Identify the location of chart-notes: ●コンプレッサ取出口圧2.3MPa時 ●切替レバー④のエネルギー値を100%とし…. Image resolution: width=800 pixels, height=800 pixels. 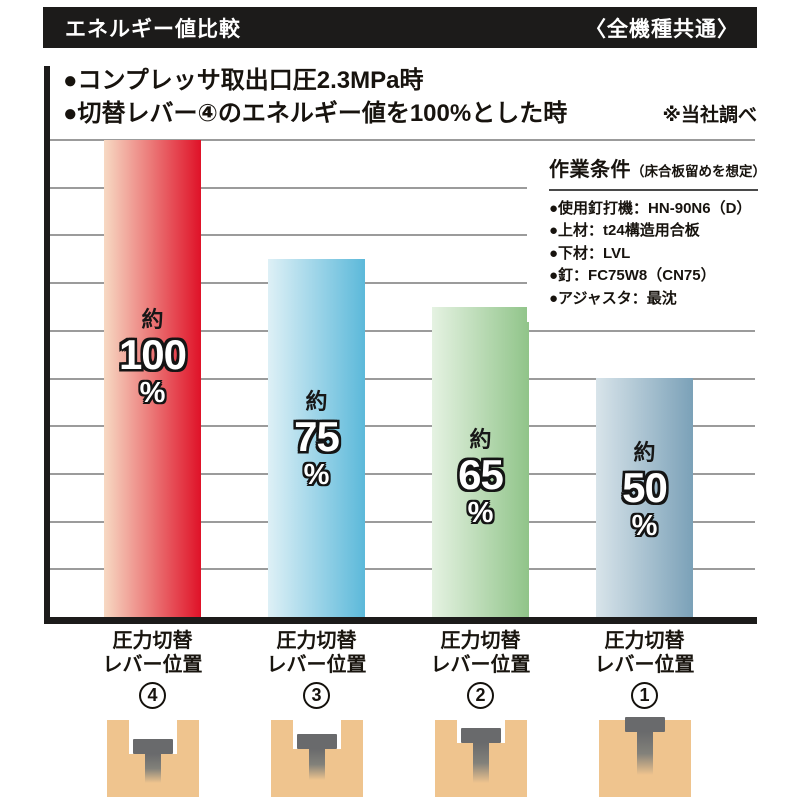
(315, 97).